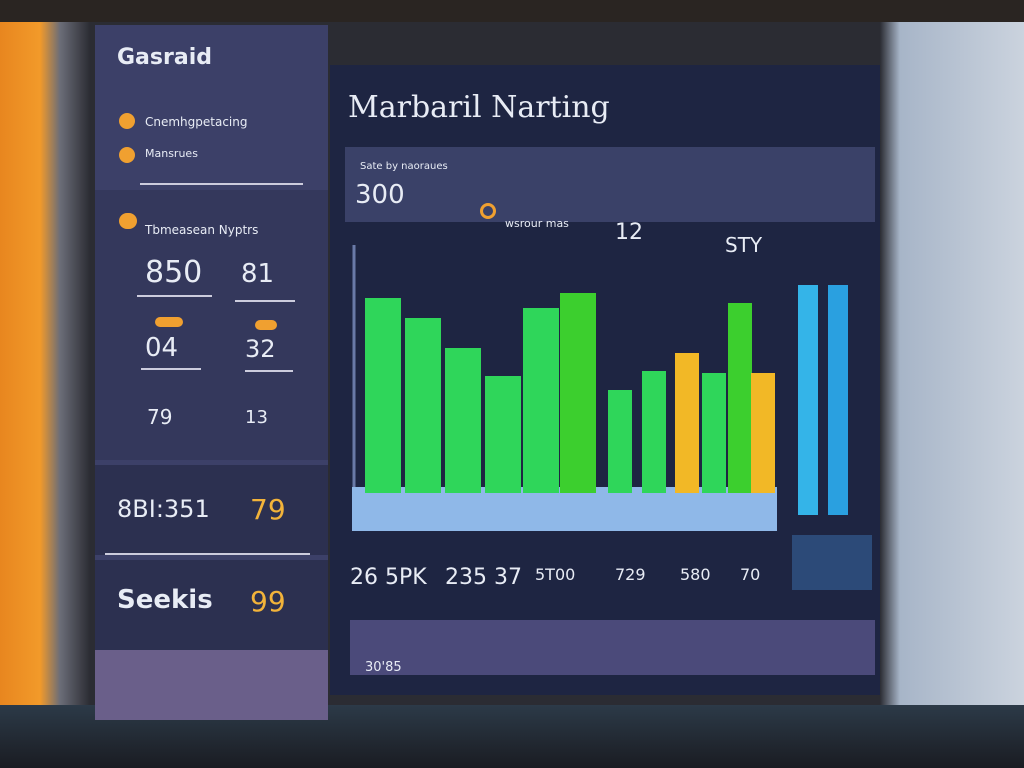 This screenshot has width=1024, height=768. What do you see at coordinates (196, 122) in the screenshot?
I see `menu-item: Cnemhgpetacing` at bounding box center [196, 122].